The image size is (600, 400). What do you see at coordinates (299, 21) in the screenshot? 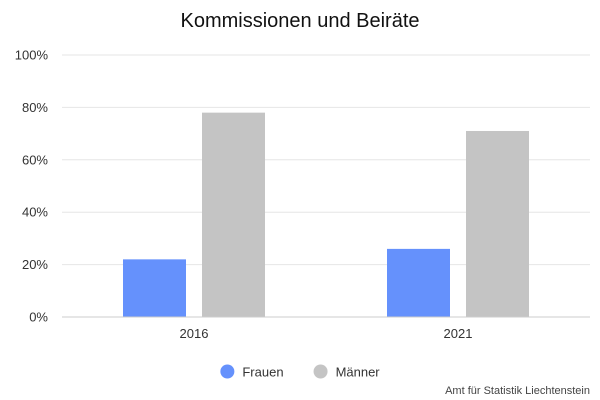
I see `chart-title: Kommissionen und Beiräte` at bounding box center [299, 21].